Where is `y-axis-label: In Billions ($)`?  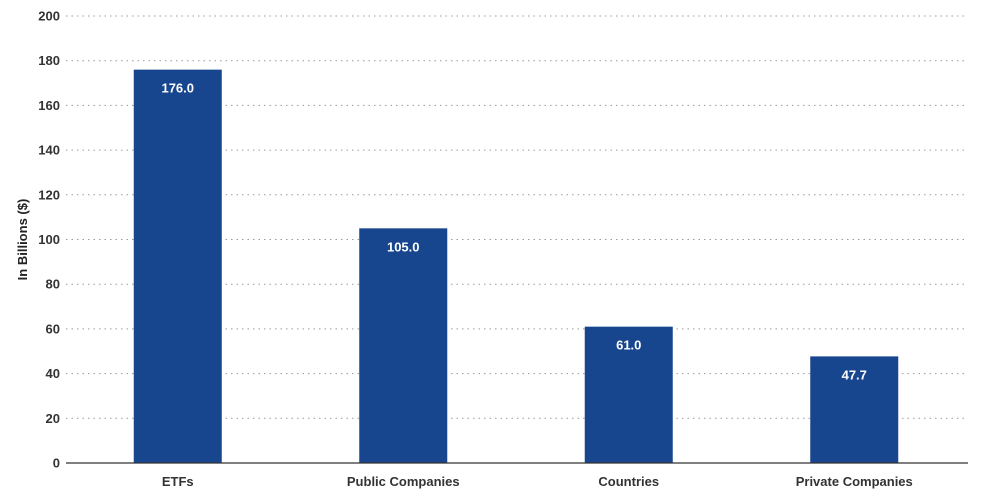
y-axis-label: In Billions ($) is located at coordinates (22, 240).